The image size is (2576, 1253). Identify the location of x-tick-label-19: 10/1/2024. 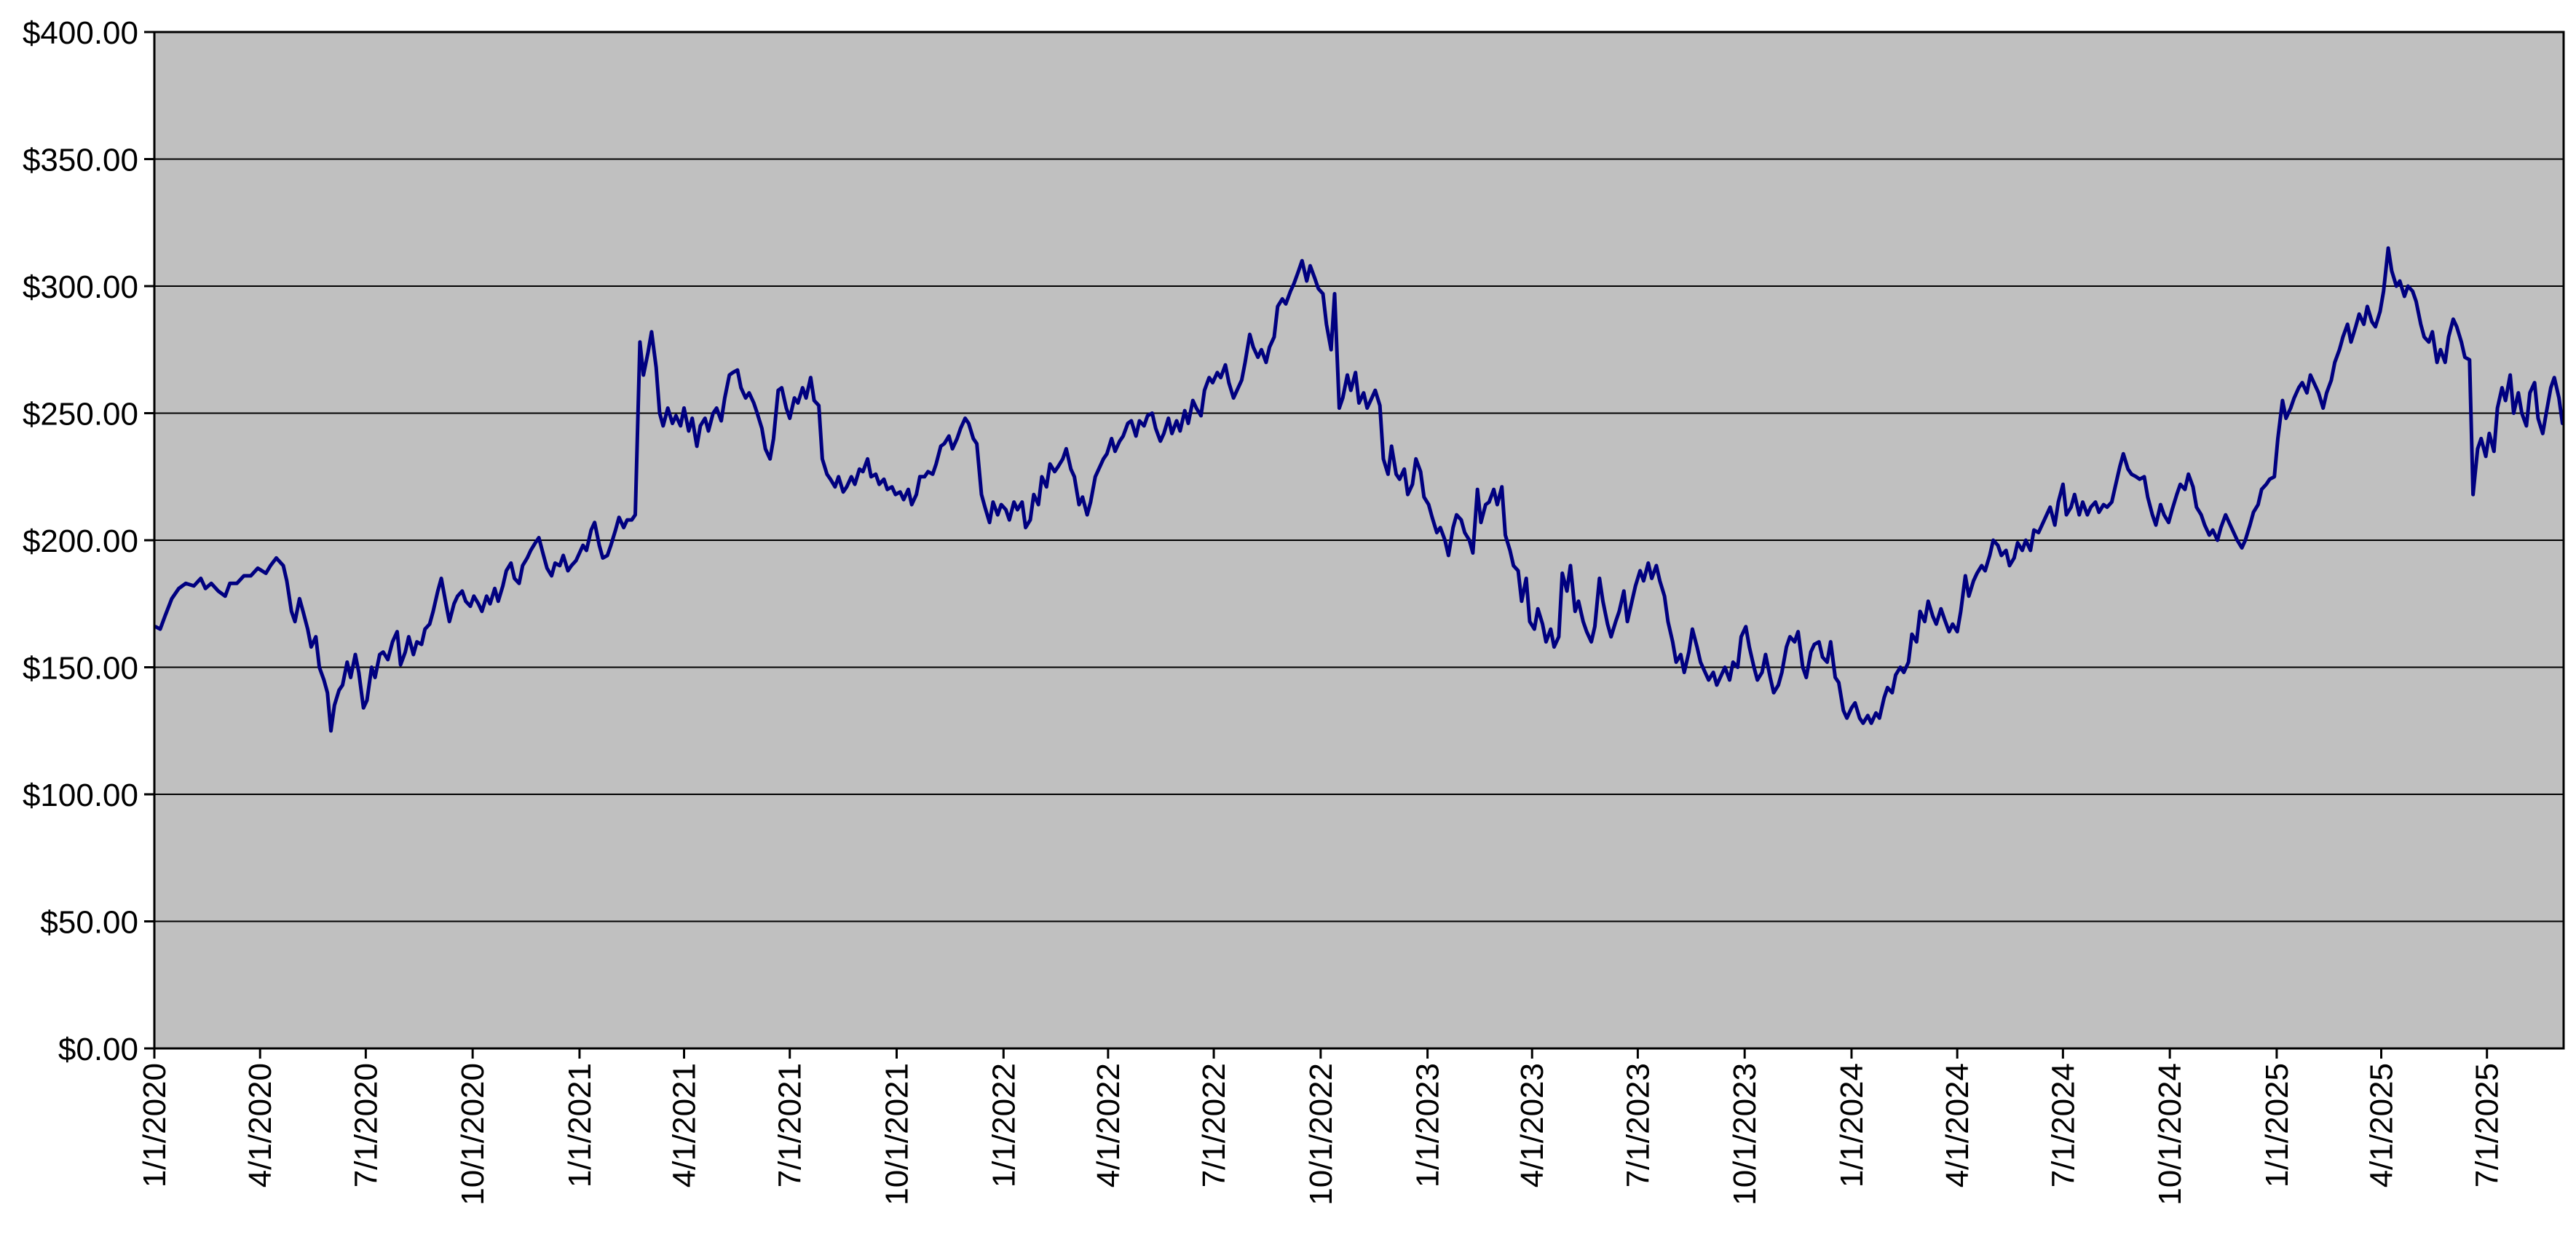
(2170, 1134).